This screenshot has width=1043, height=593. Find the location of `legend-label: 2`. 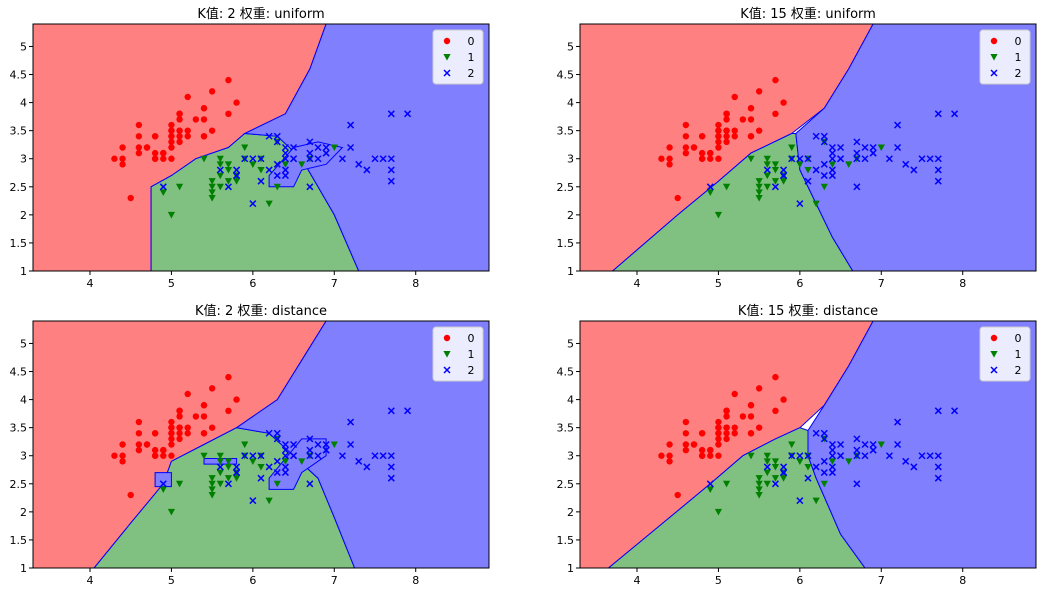

legend-label: 2 is located at coordinates (1018, 370).